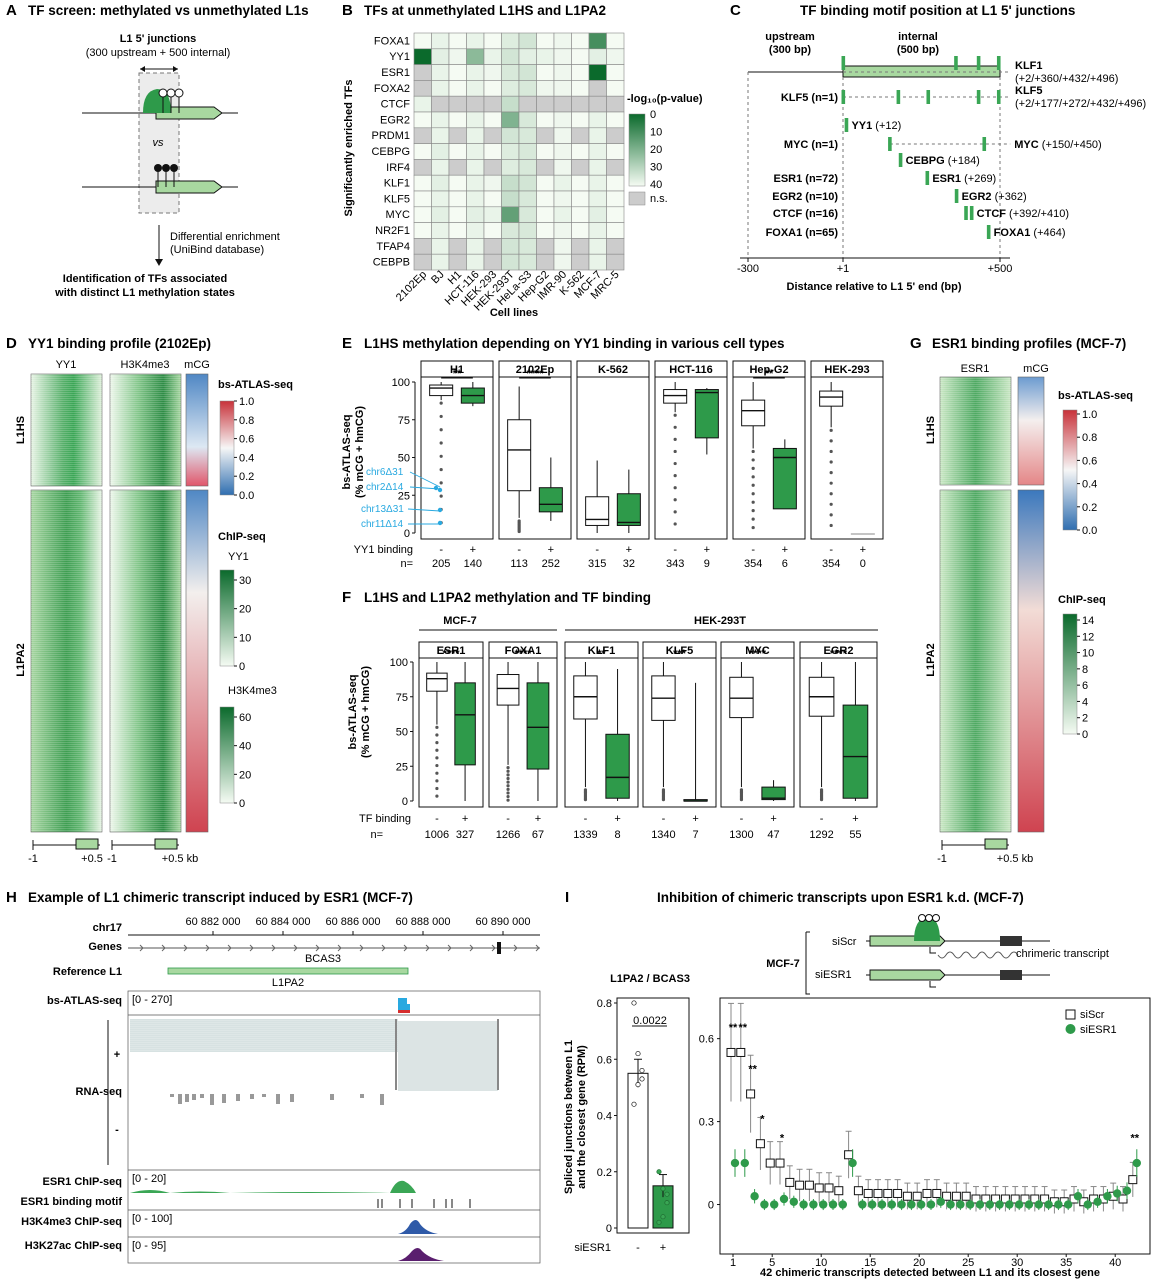 The width and height of the screenshot is (1155, 1280). I want to click on binding-minus: -, so click(742, 819).